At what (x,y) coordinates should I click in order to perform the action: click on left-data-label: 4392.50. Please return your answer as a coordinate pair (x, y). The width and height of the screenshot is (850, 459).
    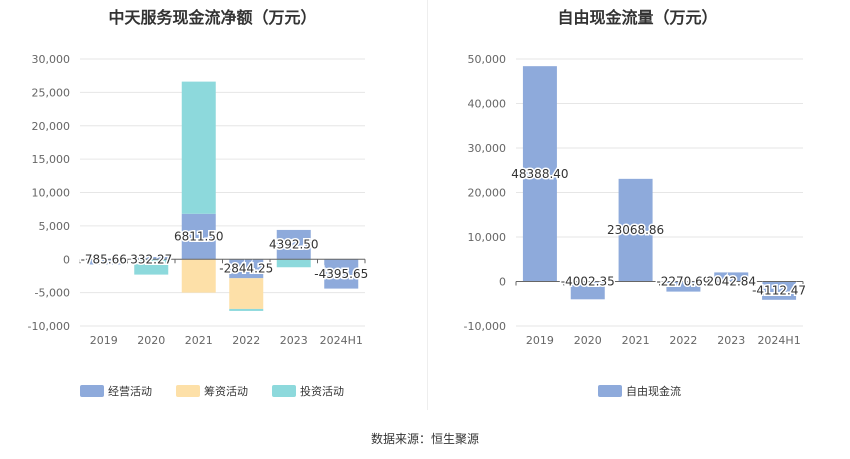
    Looking at the image, I should click on (294, 245).